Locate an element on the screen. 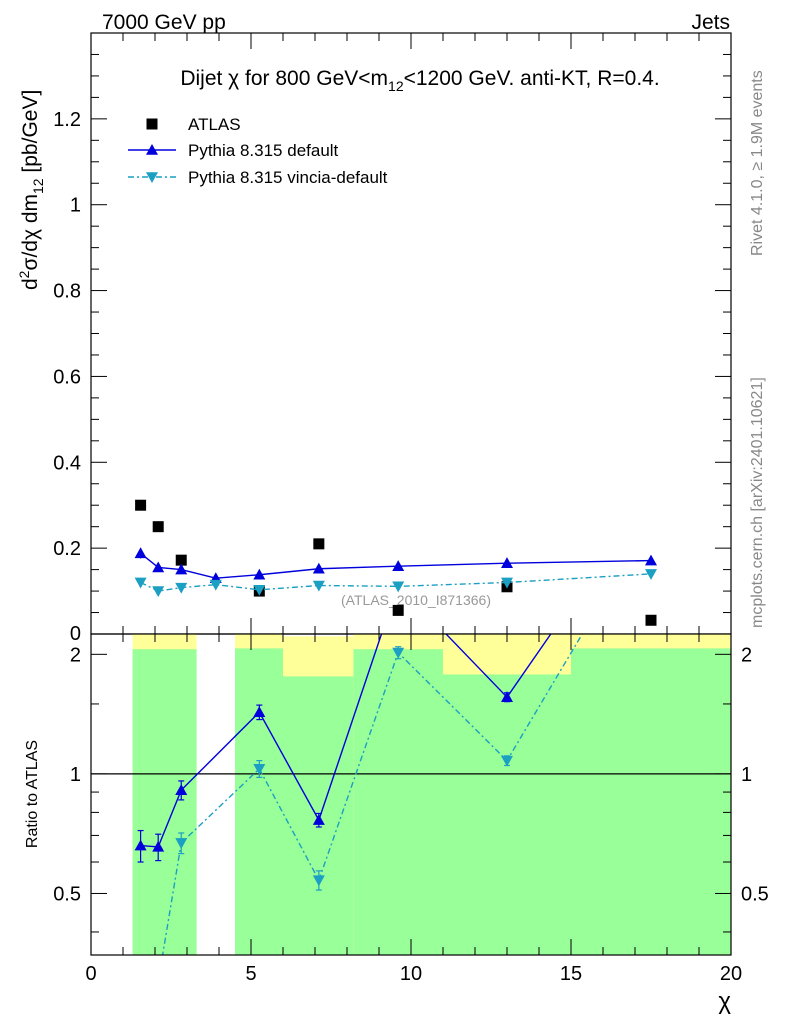  ratio-y-tick-label: 2 is located at coordinates (75, 655).